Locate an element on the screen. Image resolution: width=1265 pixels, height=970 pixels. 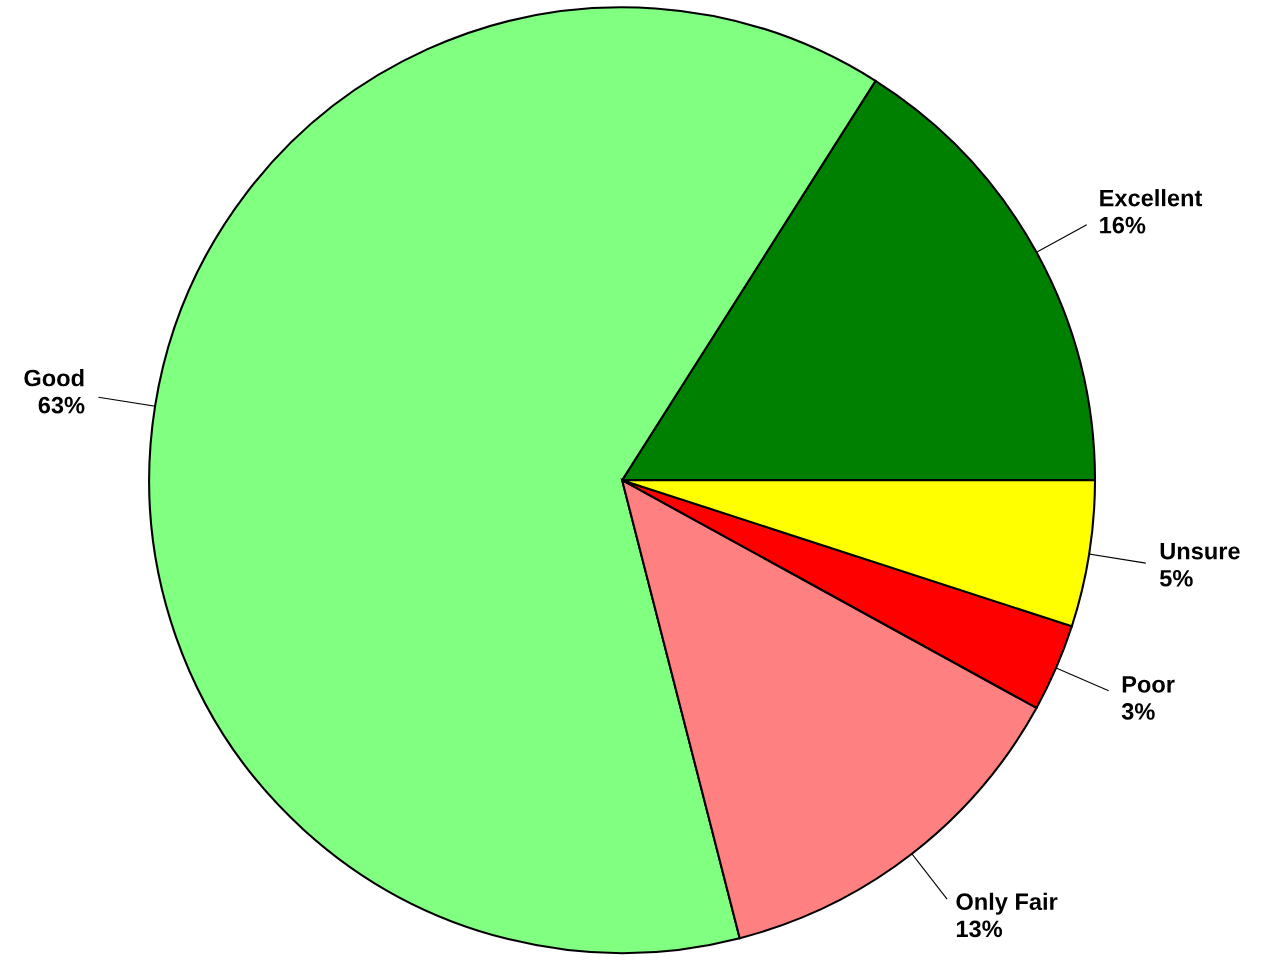
slice-label: Only Fair is located at coordinates (1007, 903).